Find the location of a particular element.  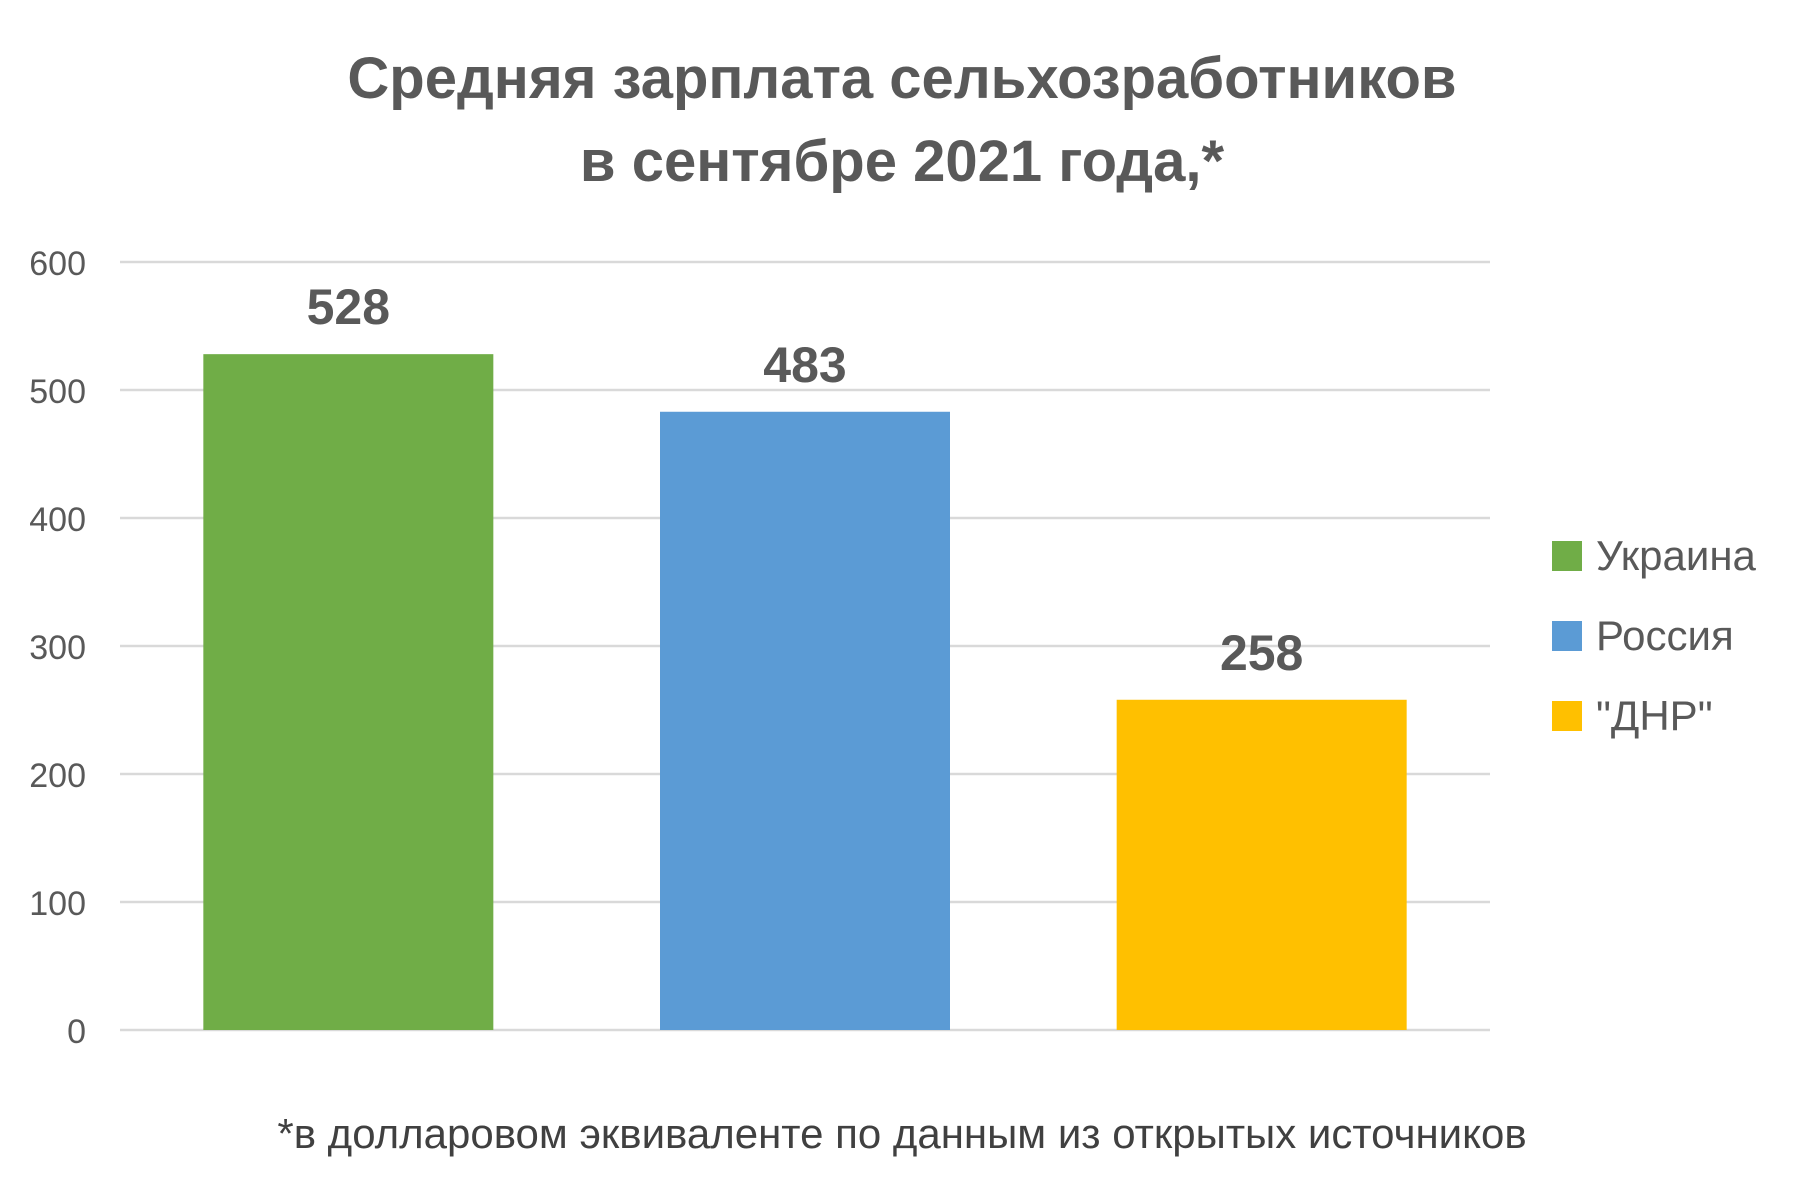

legend-item-0: Украина is located at coordinates (1654, 556).